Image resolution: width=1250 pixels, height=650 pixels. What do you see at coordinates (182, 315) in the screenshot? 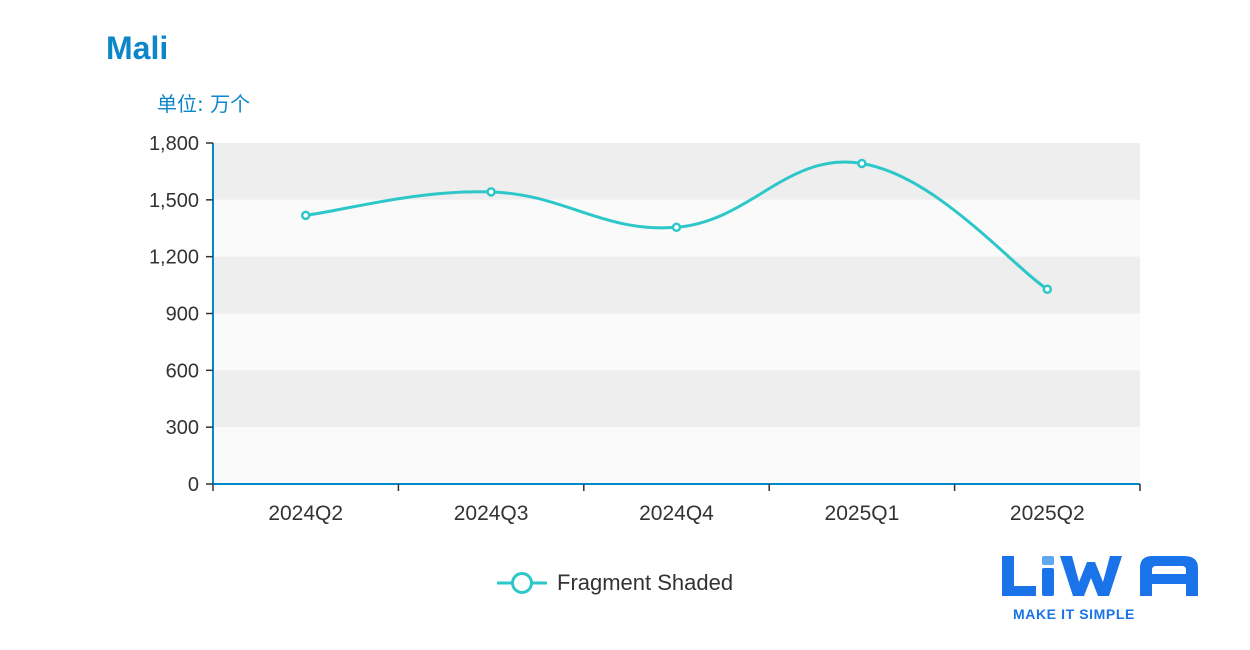
I see `y-tick-label: 900` at bounding box center [182, 315].